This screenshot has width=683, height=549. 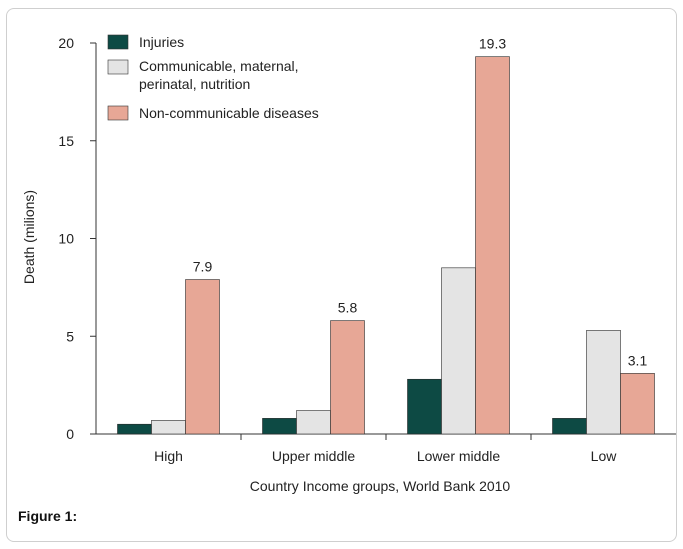 I want to click on legend-label-injuries: Injuries, so click(x=161, y=42).